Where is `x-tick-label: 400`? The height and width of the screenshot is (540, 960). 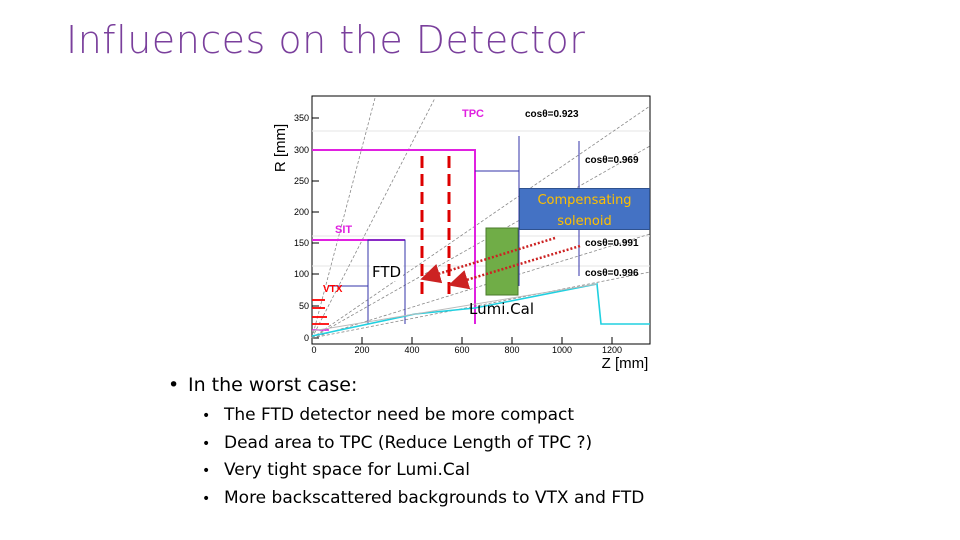
x-tick-label: 400 is located at coordinates (411, 350).